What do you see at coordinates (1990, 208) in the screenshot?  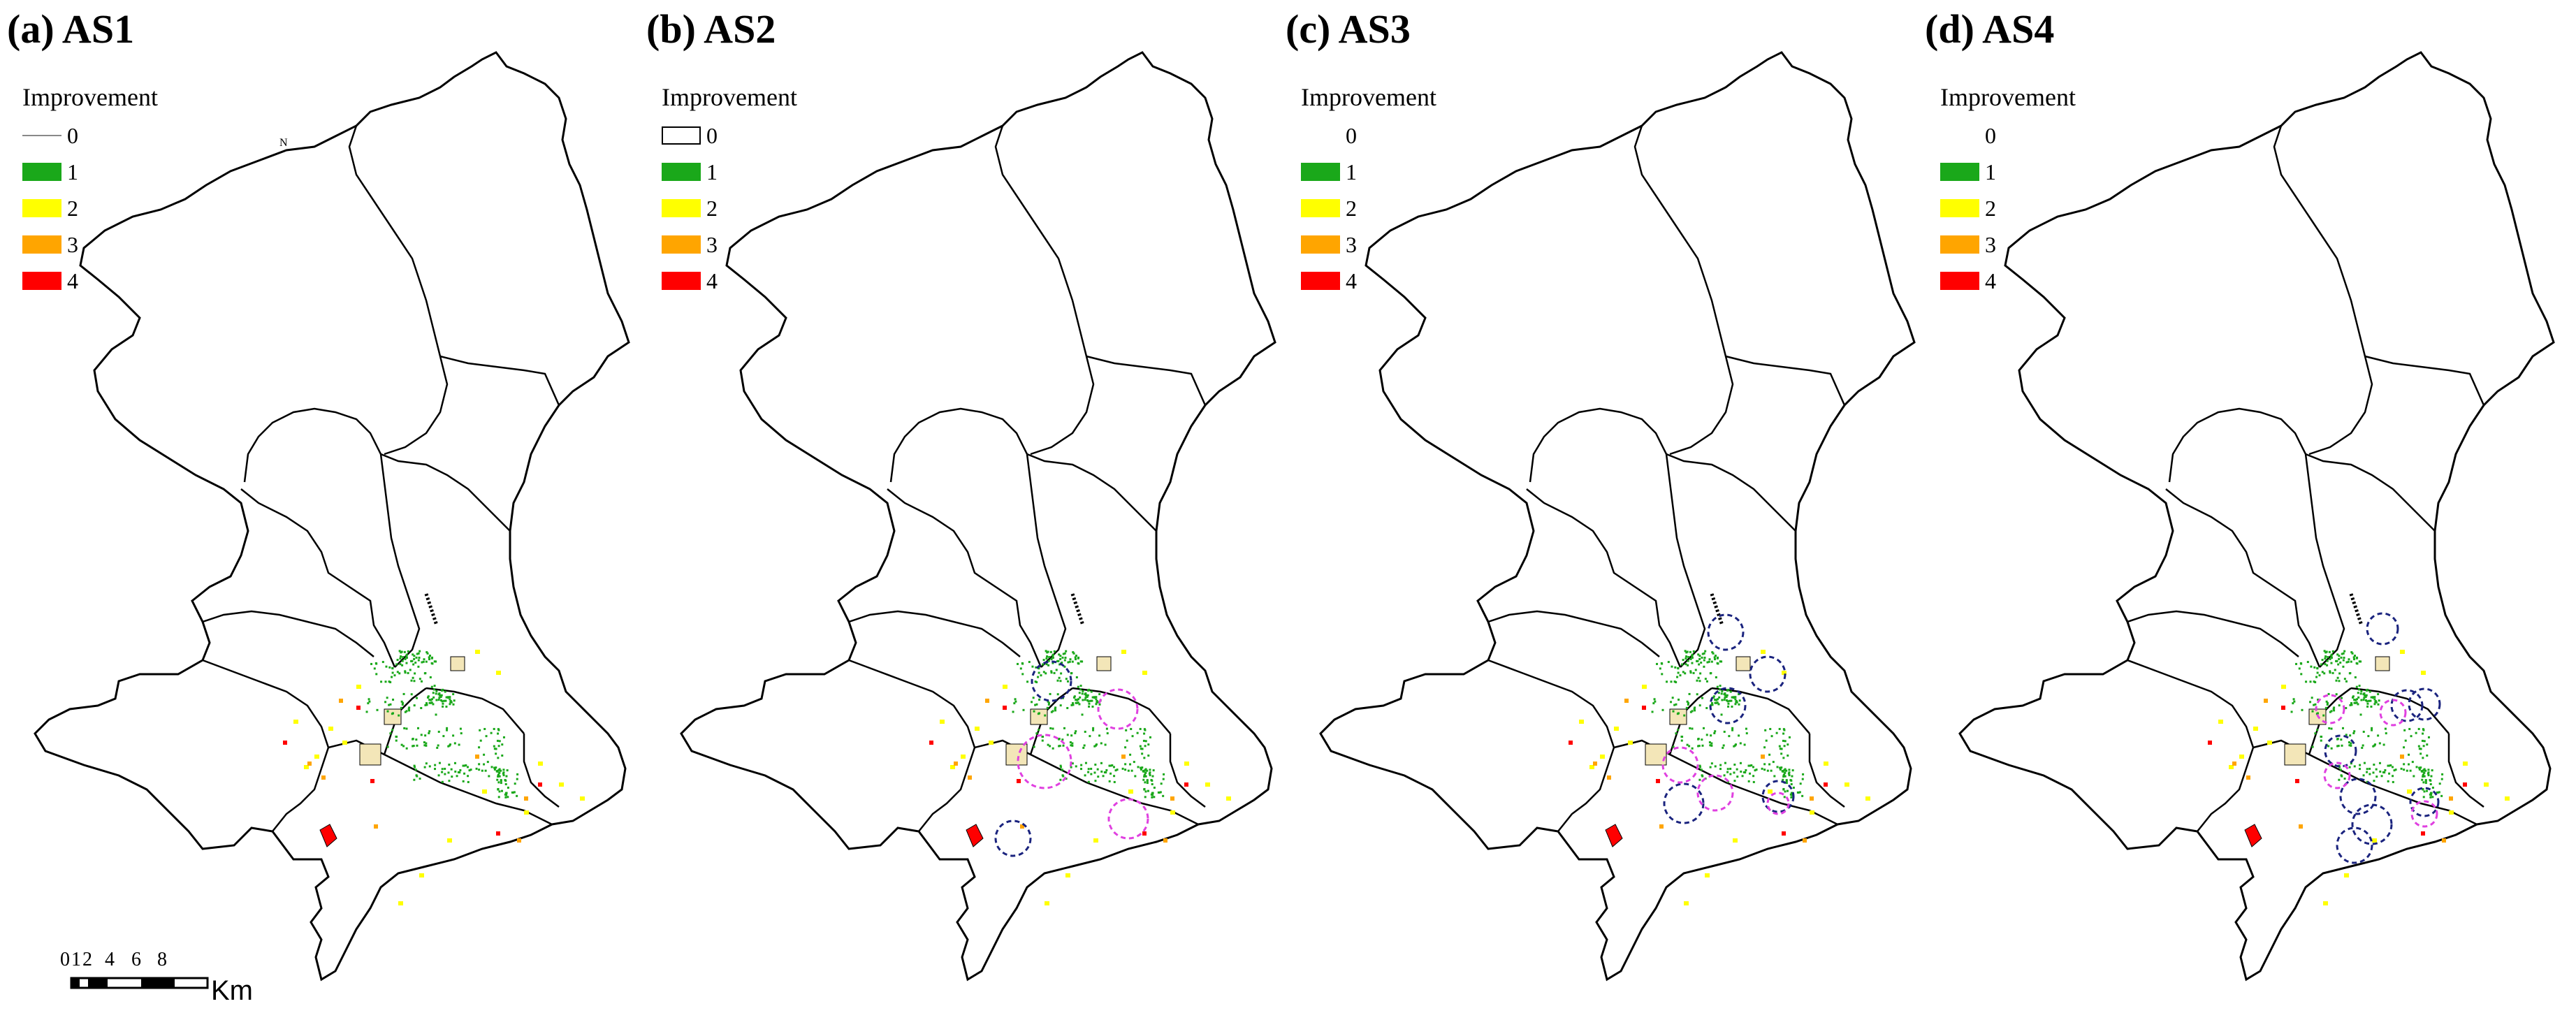 I see `legend-label: 2` at bounding box center [1990, 208].